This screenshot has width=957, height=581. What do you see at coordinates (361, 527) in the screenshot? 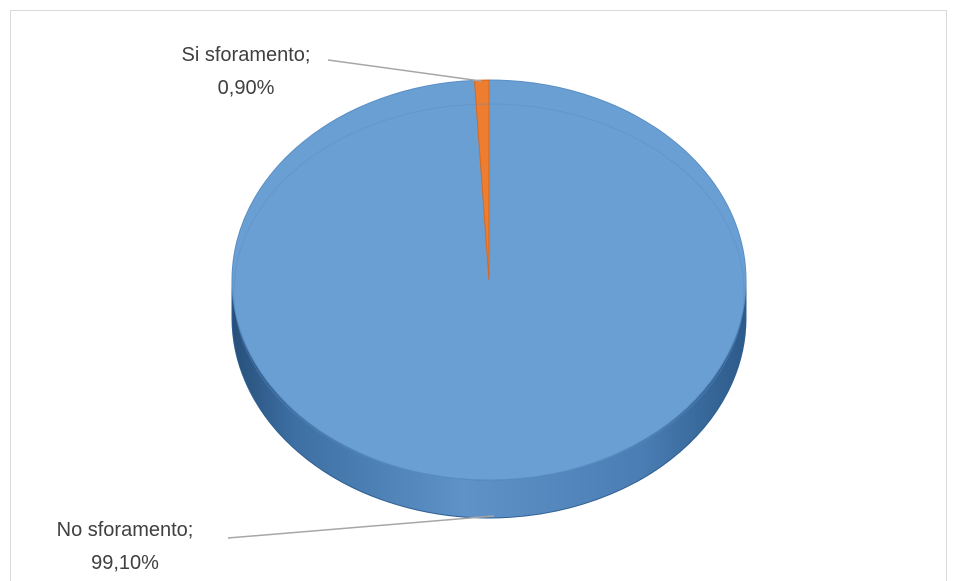
I see `leader-line-no-sforamento` at bounding box center [361, 527].